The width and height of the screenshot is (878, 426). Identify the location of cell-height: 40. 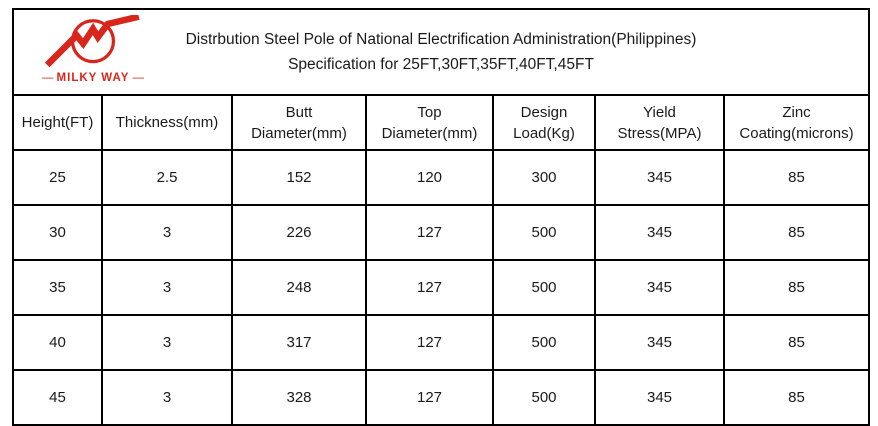
(57, 342).